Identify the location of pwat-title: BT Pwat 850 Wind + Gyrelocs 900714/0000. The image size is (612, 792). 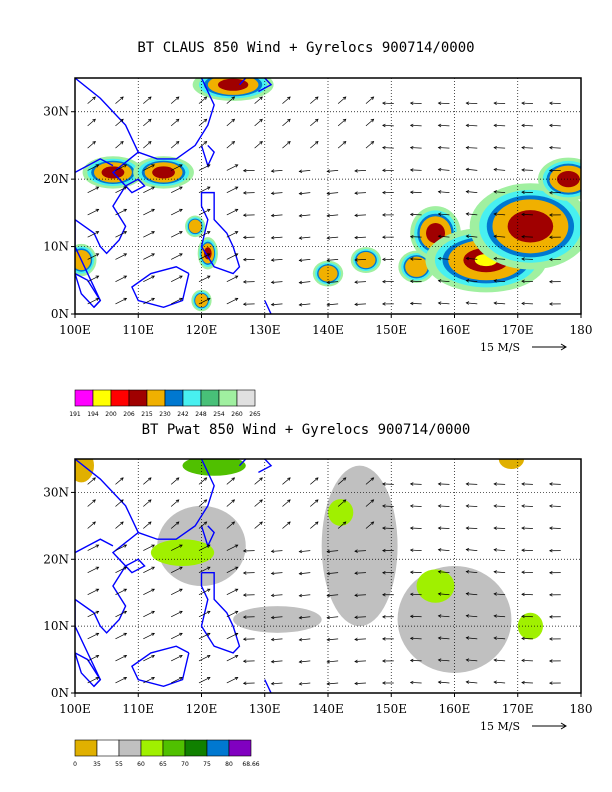
(306, 430).